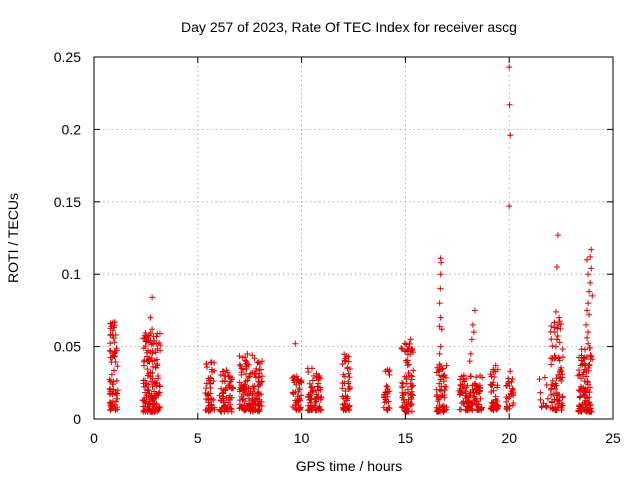 The height and width of the screenshot is (480, 640). I want to click on y-tick-label: 0.25, so click(67, 57).